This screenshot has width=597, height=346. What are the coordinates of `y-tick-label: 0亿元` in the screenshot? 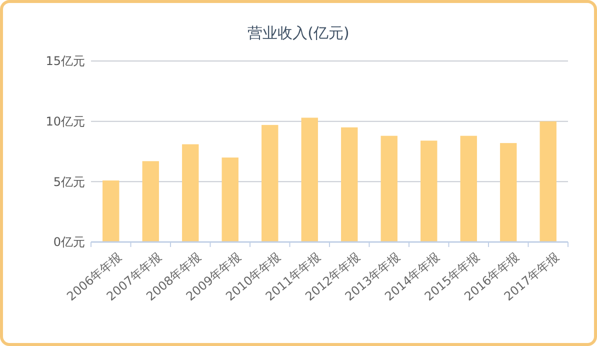 It's located at (69, 242).